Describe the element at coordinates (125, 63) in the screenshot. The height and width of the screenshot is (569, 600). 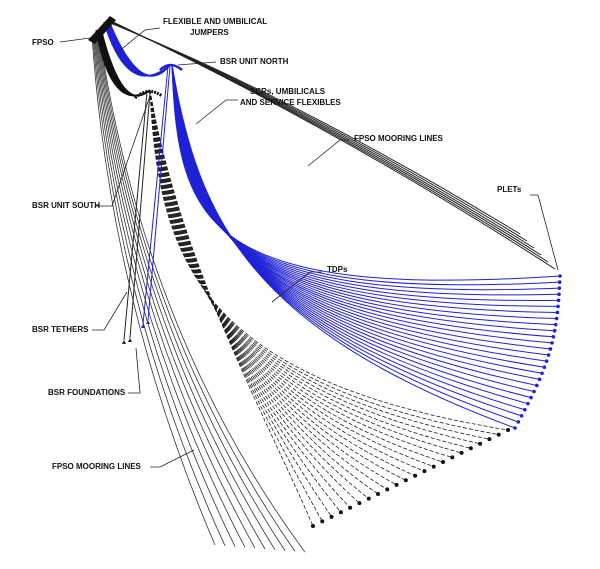
I see `jumper` at that location.